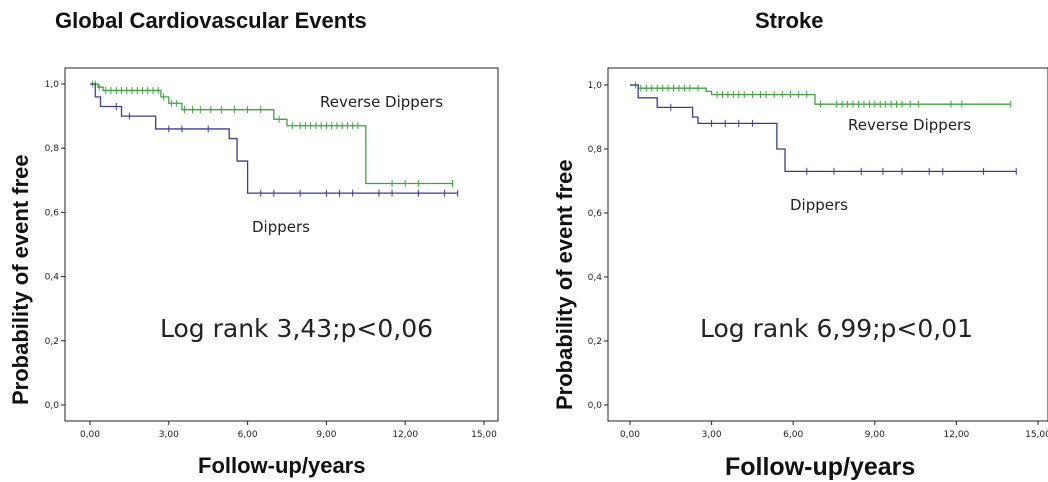  Describe the element at coordinates (282, 465) in the screenshot. I see `x-axis-label-left: Follow-up/years` at that location.